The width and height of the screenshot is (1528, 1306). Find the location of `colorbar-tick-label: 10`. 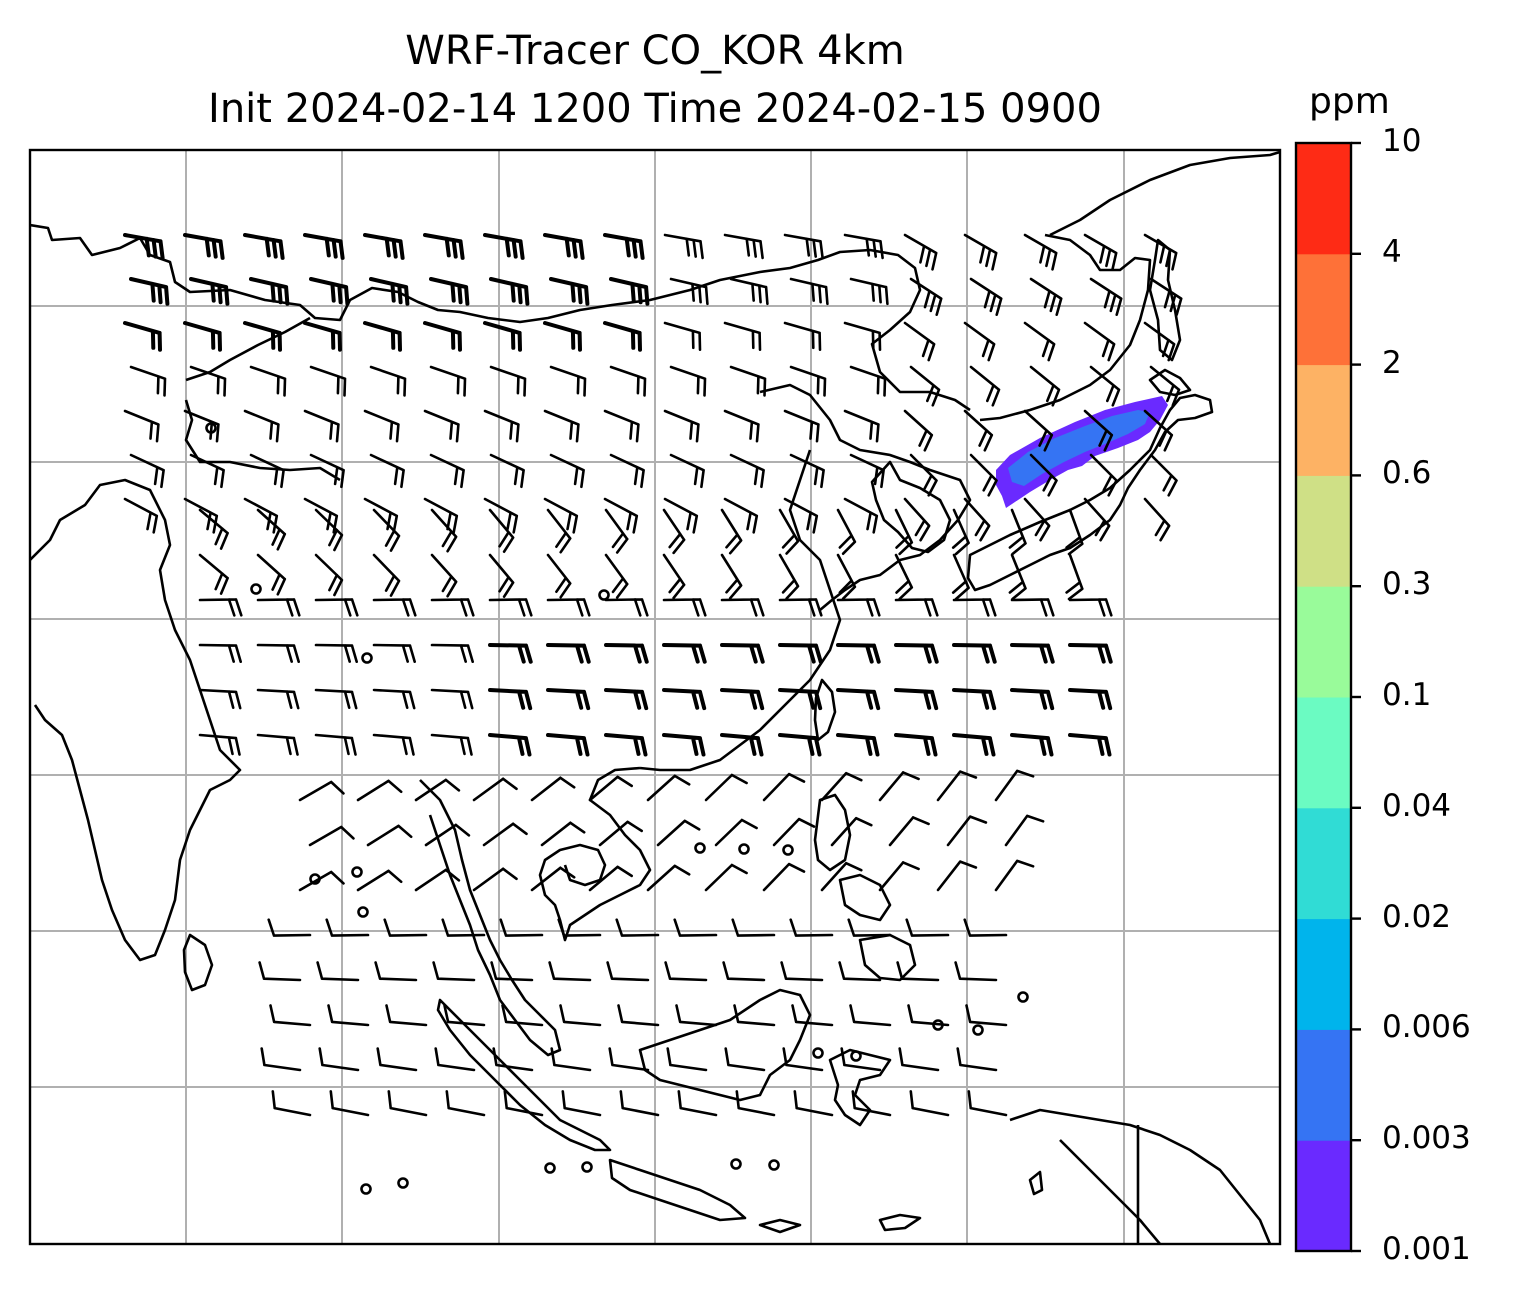

colorbar-tick-label: 10 is located at coordinates (1402, 141).